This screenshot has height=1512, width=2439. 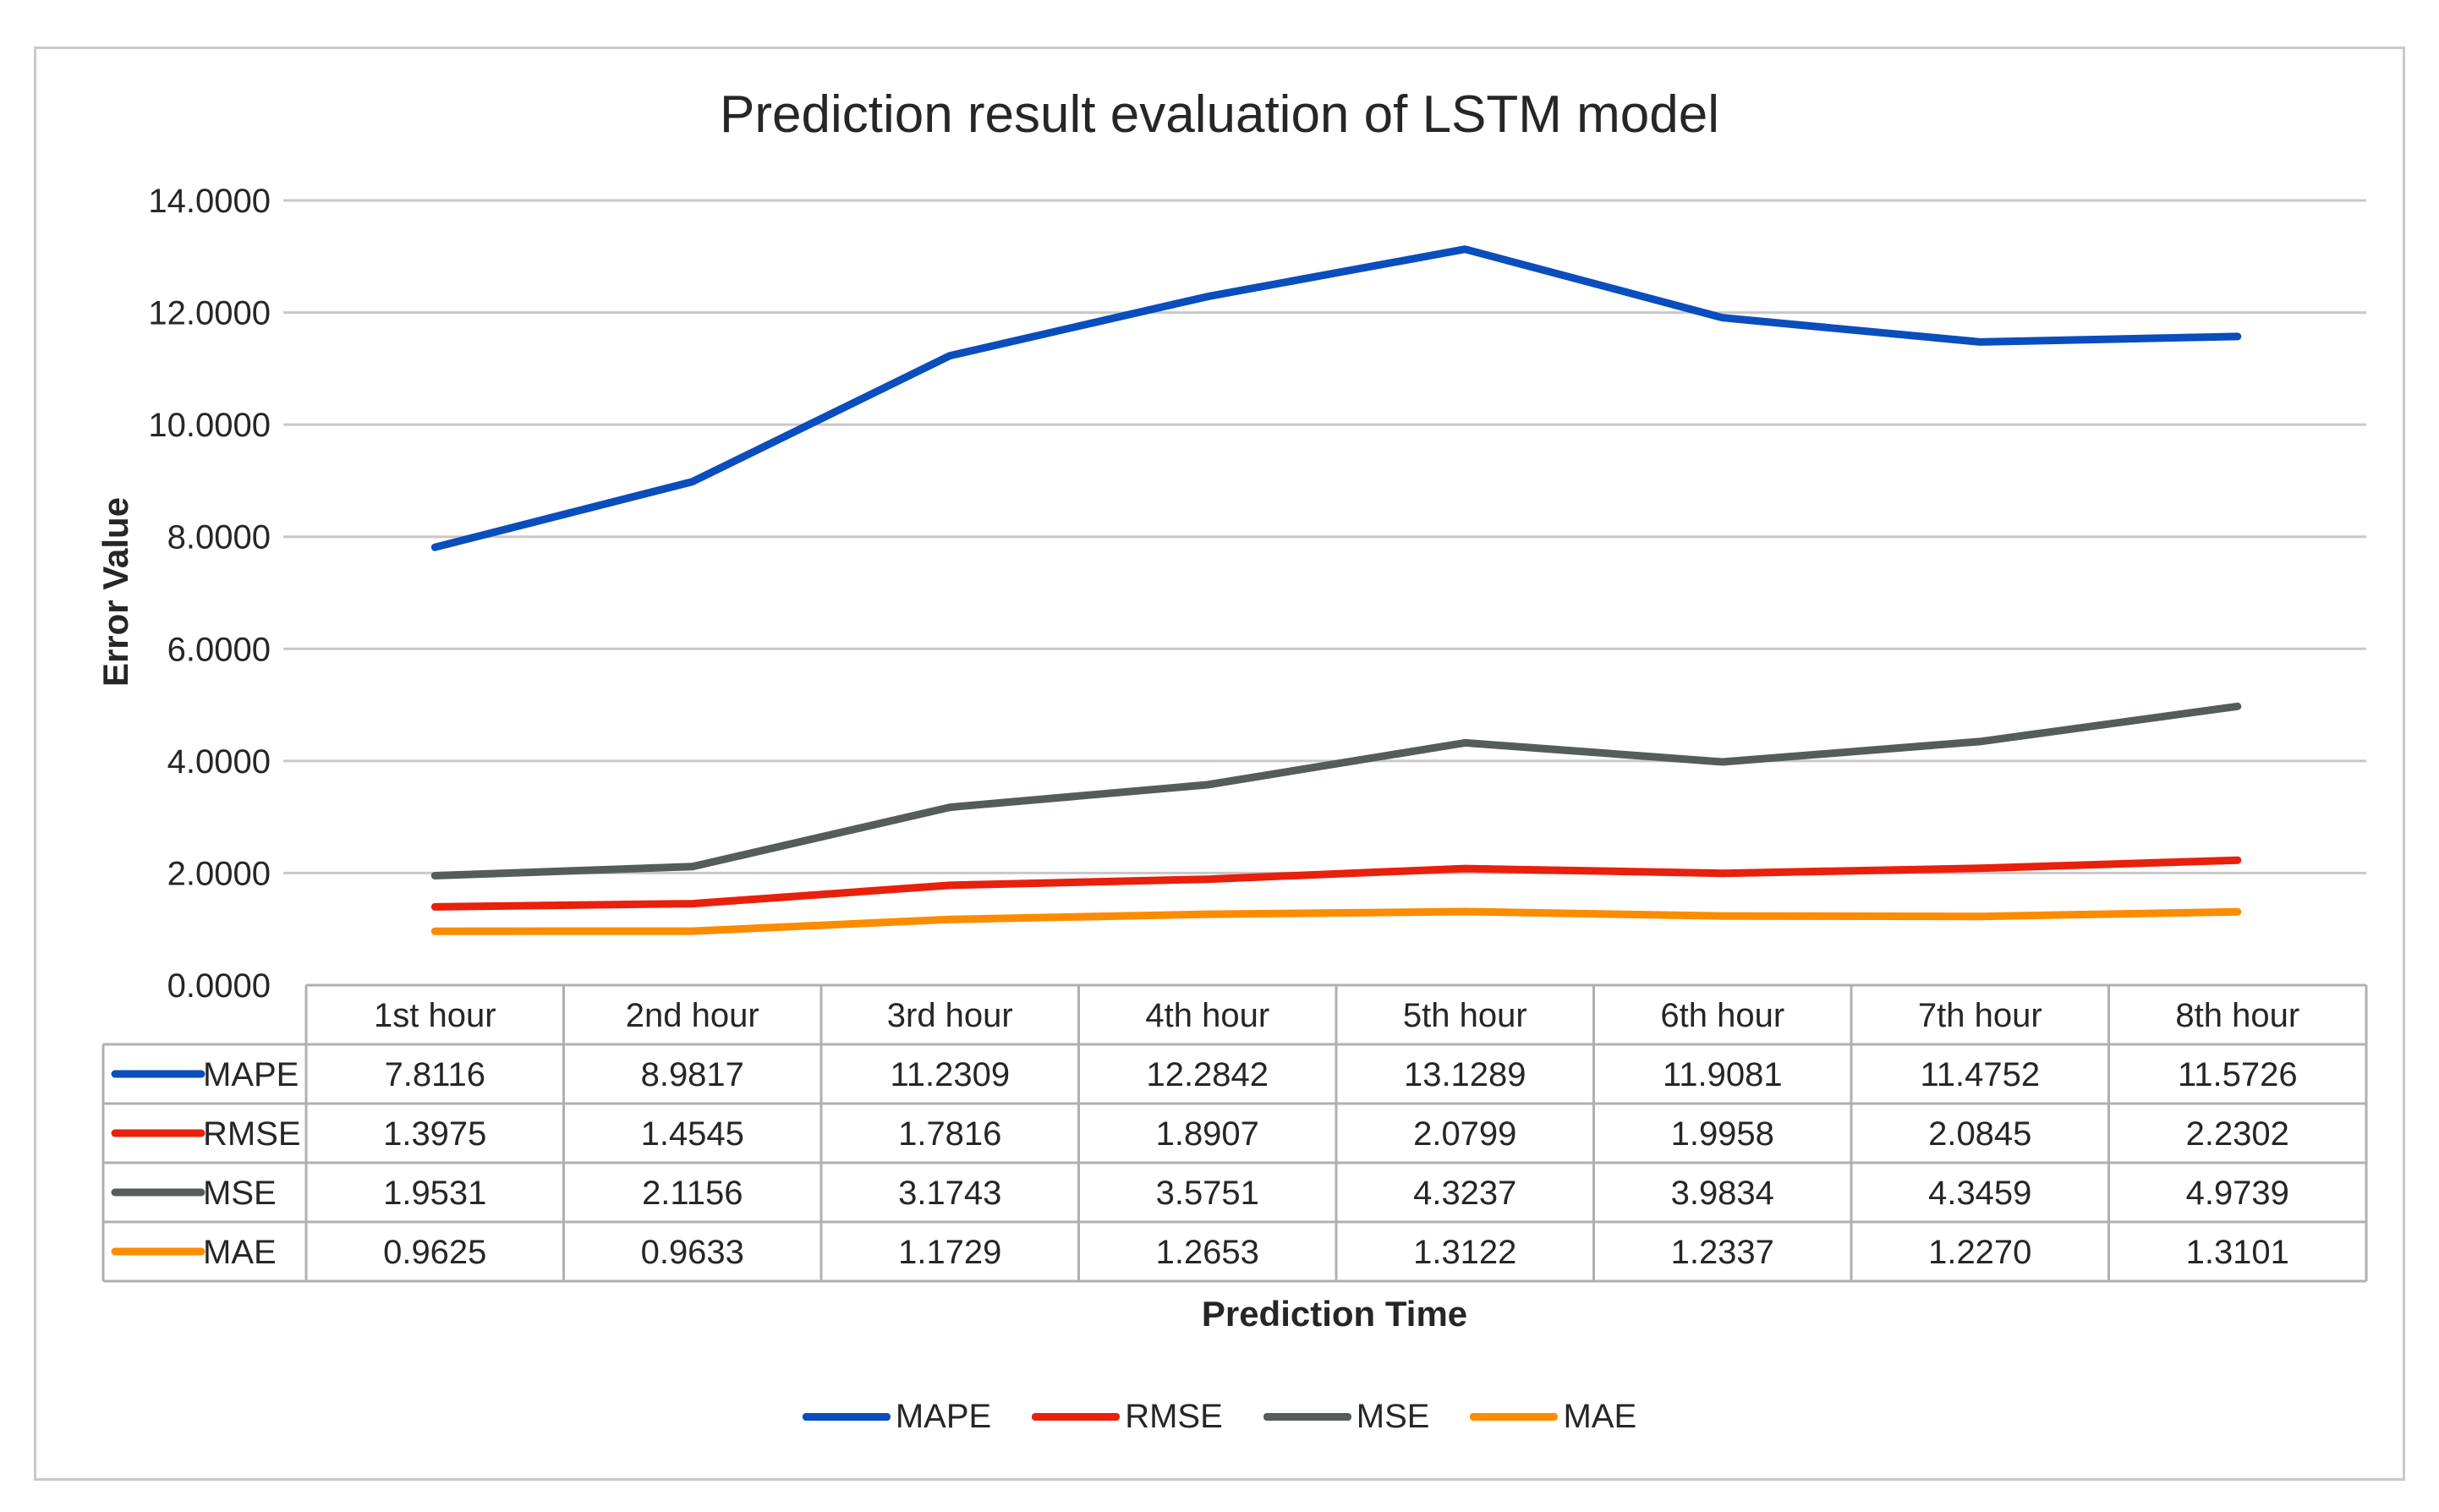 I want to click on data-label: 4.9739, so click(x=2237, y=1193).